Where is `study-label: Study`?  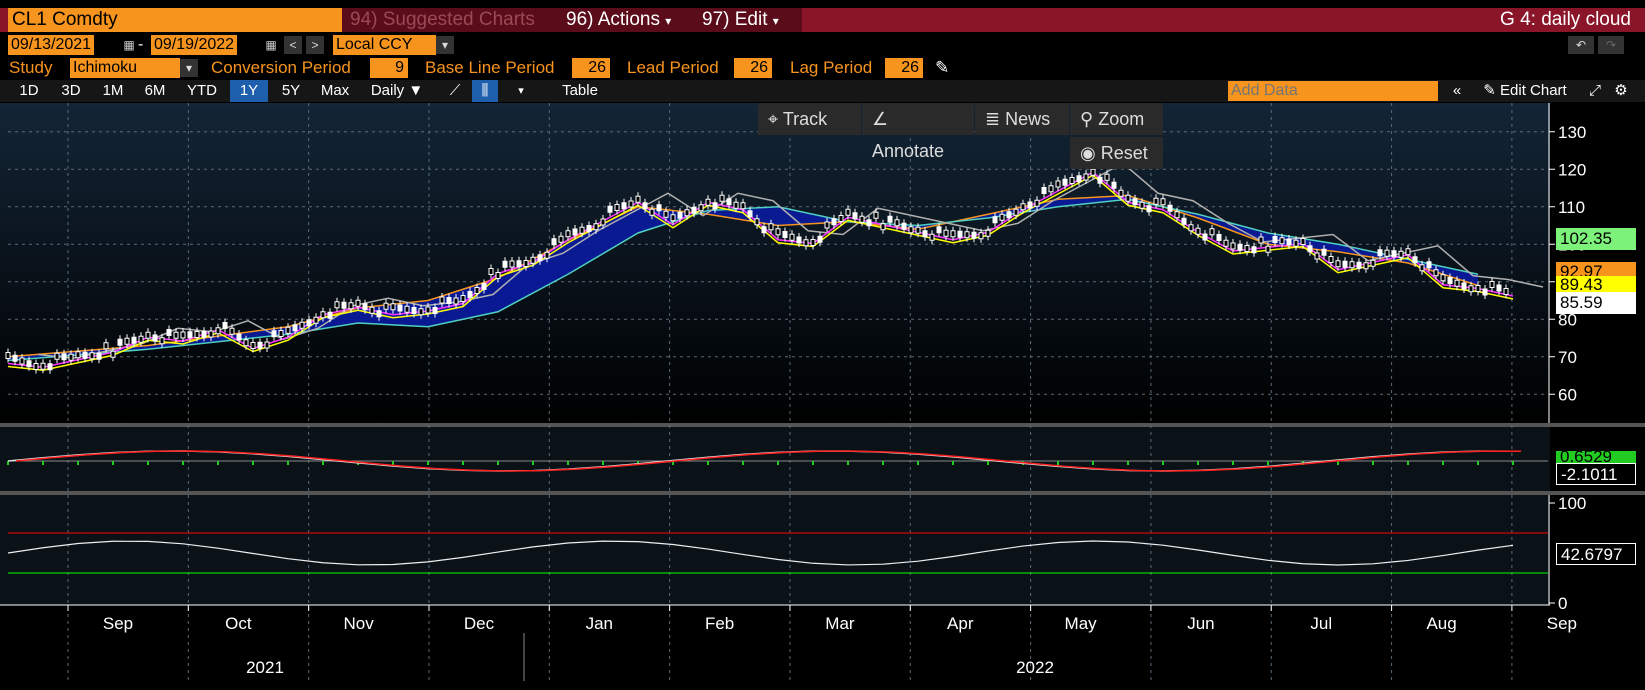 study-label: Study is located at coordinates (31, 67).